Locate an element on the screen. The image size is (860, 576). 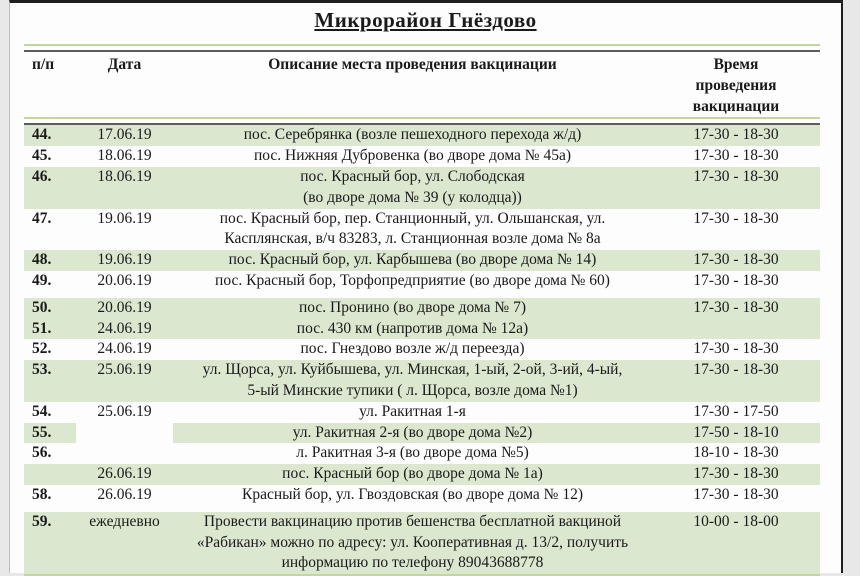
table-top-rule-dark is located at coordinates (422, 51).